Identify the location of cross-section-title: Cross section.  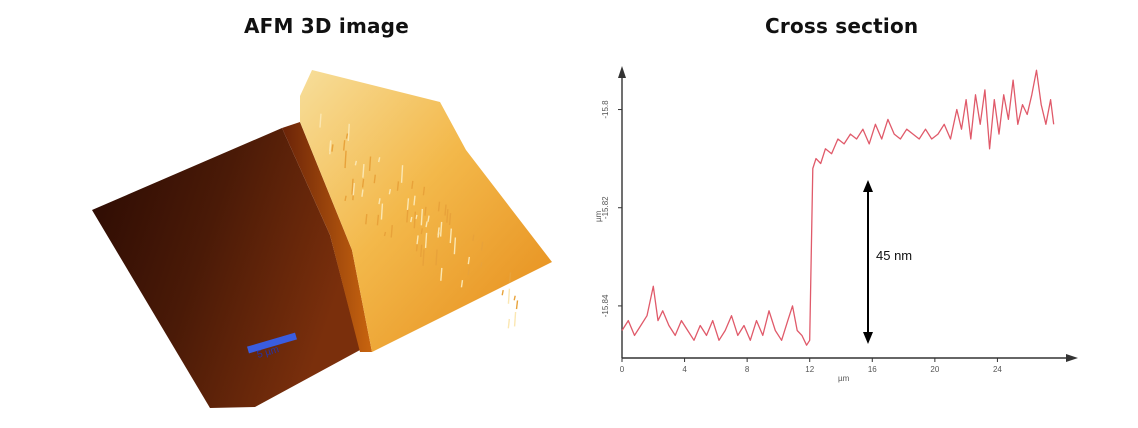
(842, 26).